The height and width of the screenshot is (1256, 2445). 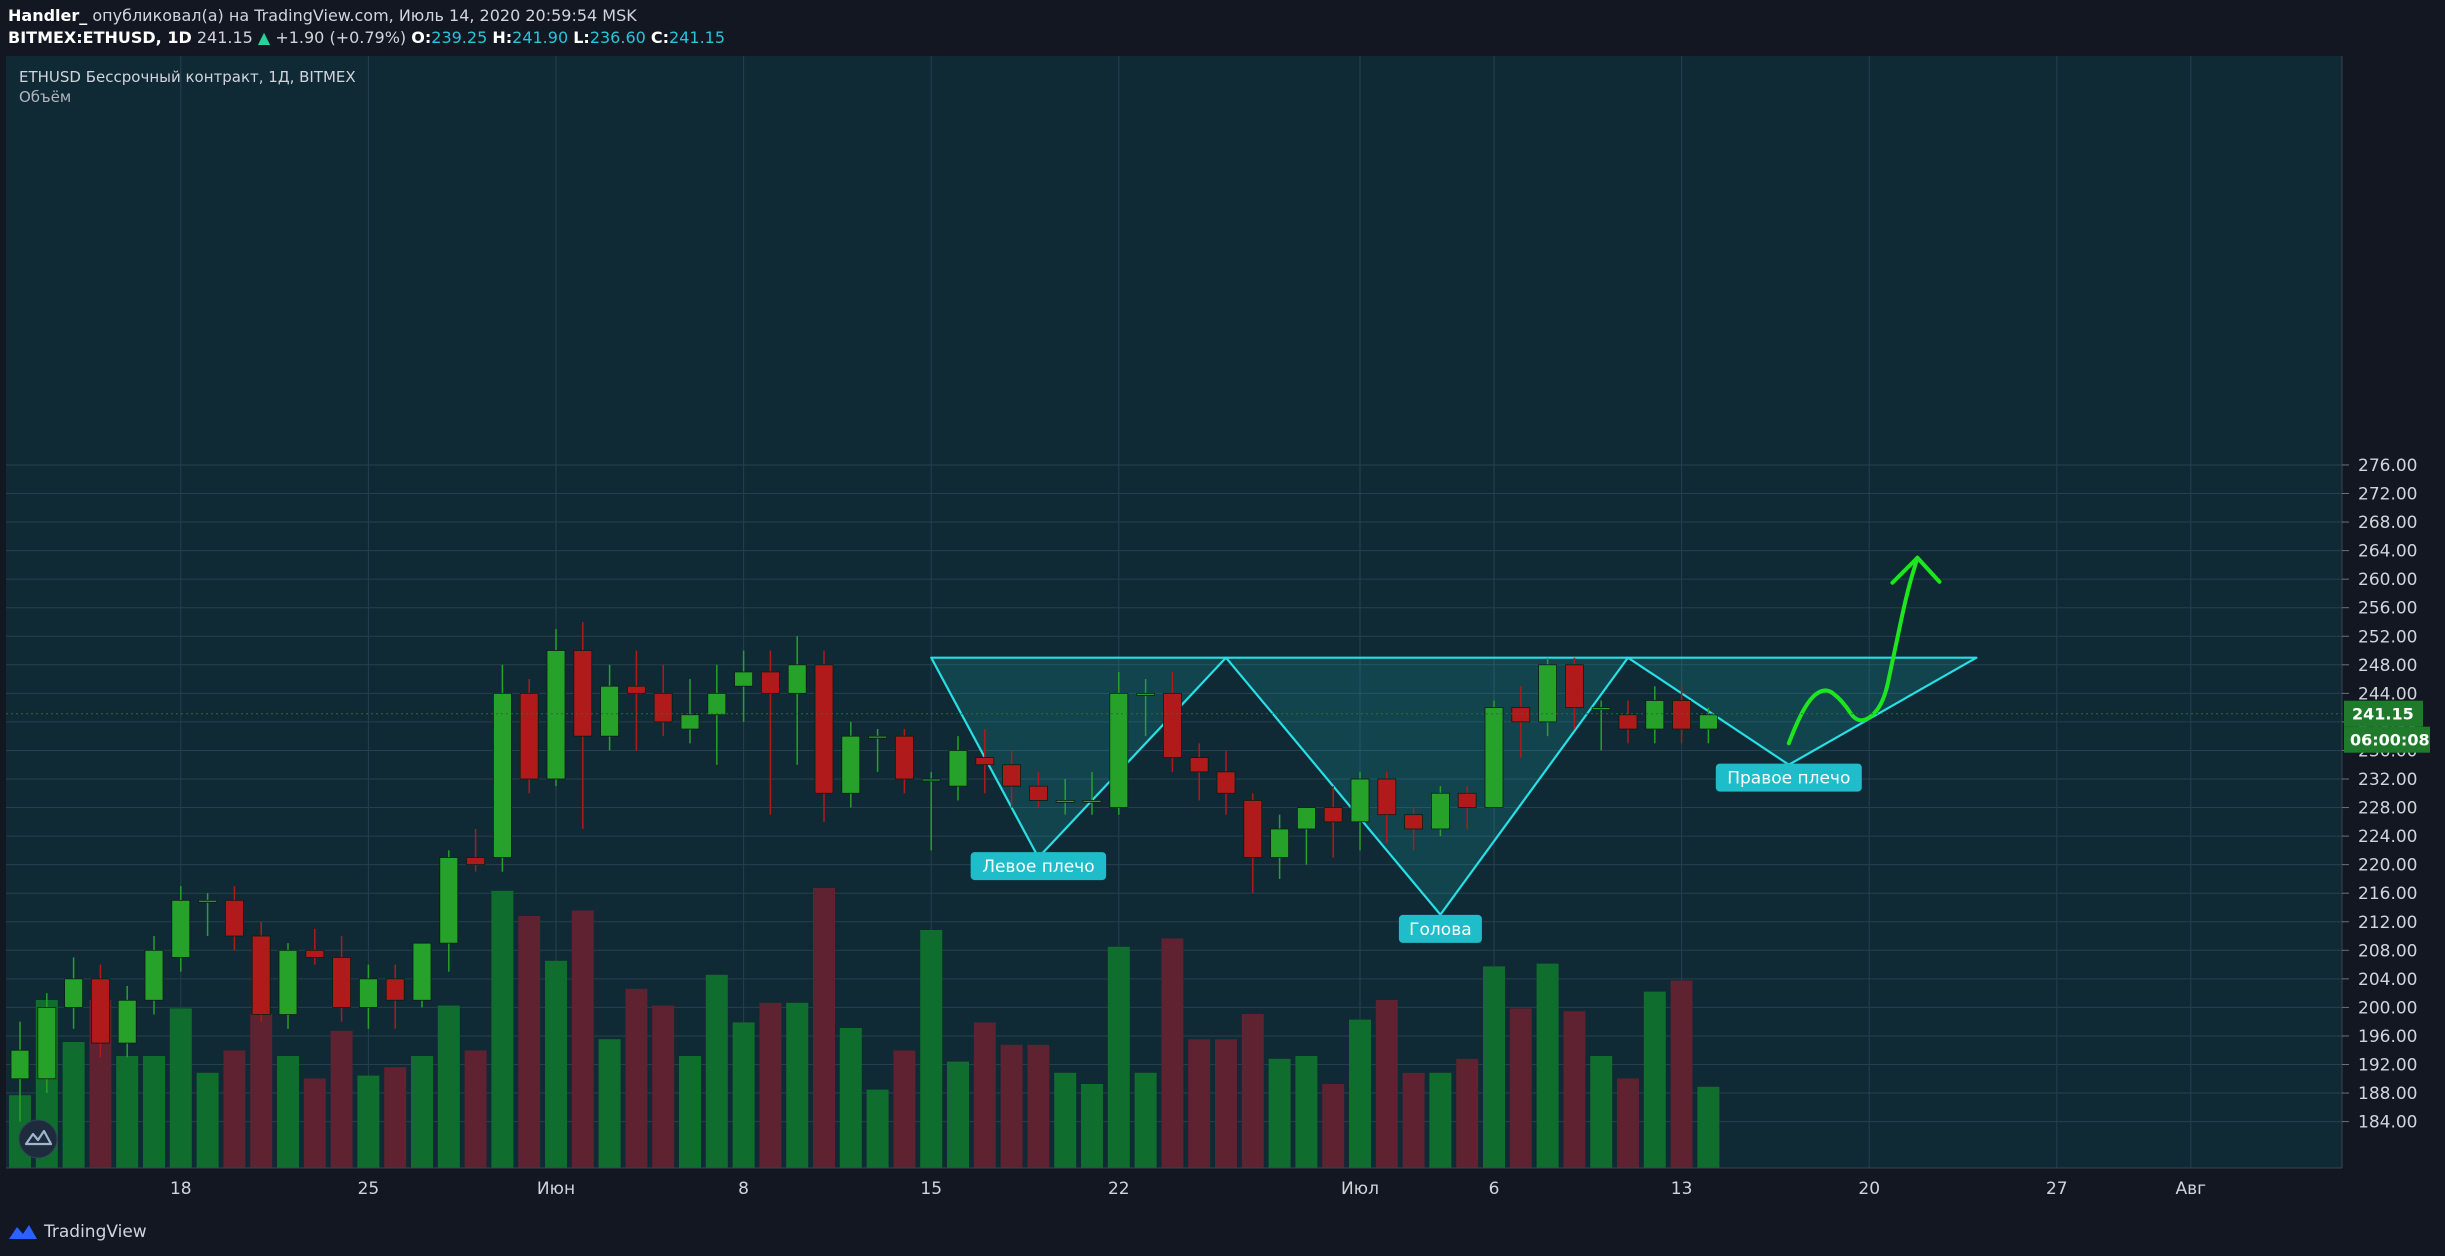 I want to click on open-label: O:, so click(x=421, y=37).